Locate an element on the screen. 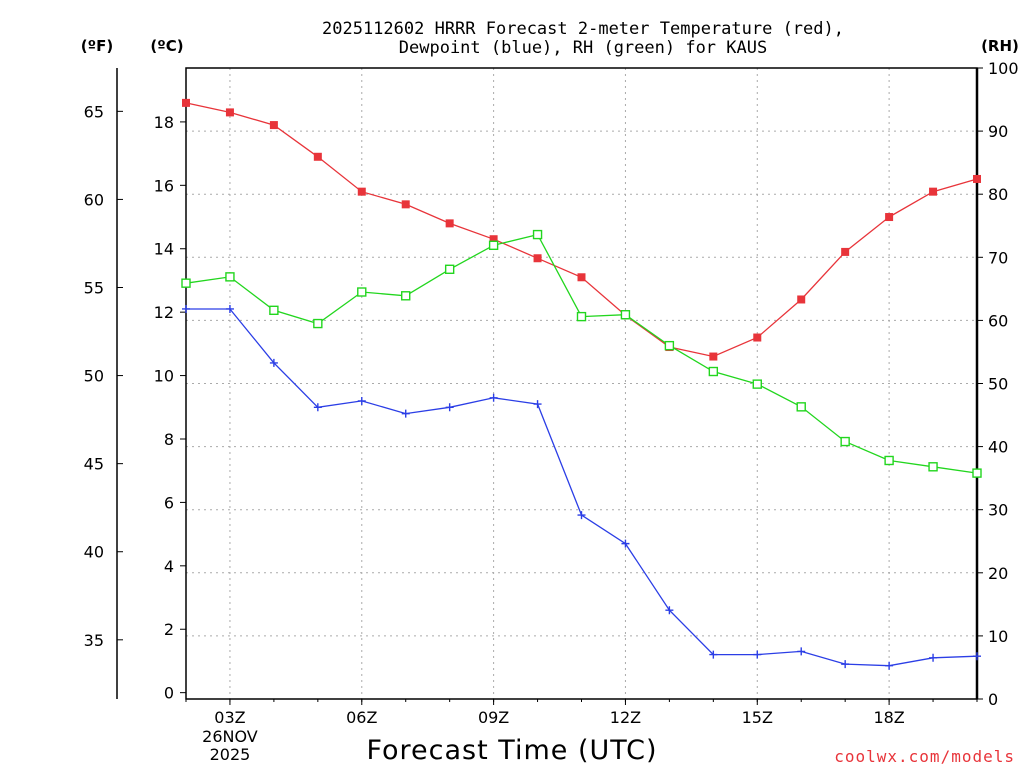 The height and width of the screenshot is (768, 1024). rh-unit-label: (RH) is located at coordinates (1000, 46).